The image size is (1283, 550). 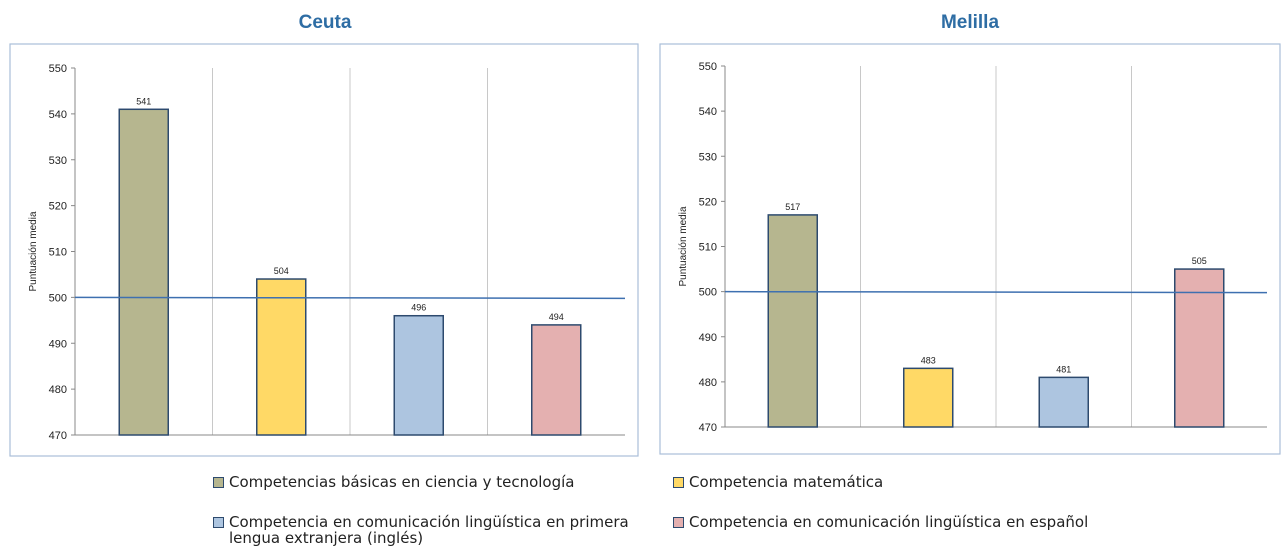 What do you see at coordinates (58, 161) in the screenshot?
I see `y-tick-label: 530` at bounding box center [58, 161].